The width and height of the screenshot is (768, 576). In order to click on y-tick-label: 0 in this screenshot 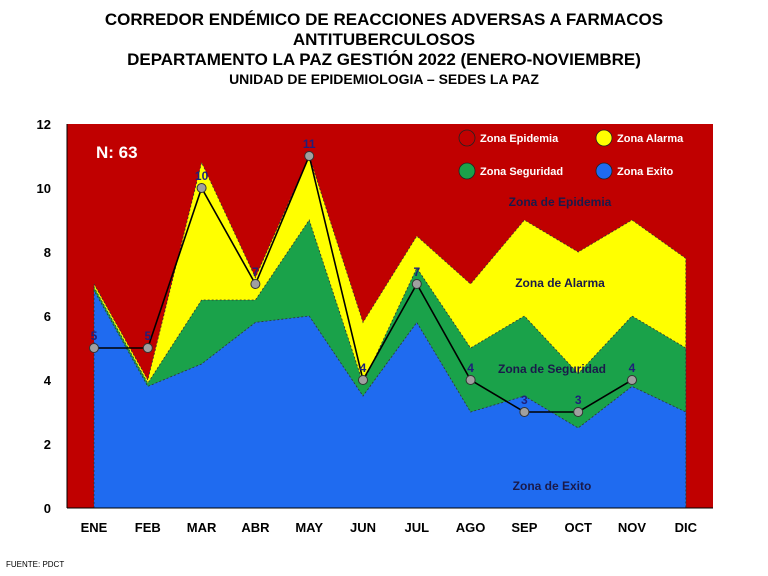, I will do `click(47, 508)`.